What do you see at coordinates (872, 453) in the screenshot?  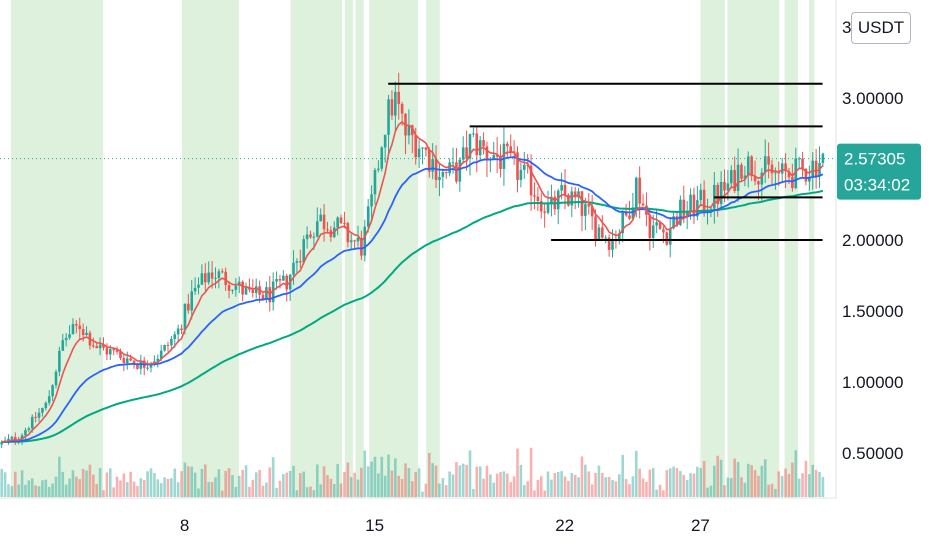 I see `price-axis-label: 0.50000` at bounding box center [872, 453].